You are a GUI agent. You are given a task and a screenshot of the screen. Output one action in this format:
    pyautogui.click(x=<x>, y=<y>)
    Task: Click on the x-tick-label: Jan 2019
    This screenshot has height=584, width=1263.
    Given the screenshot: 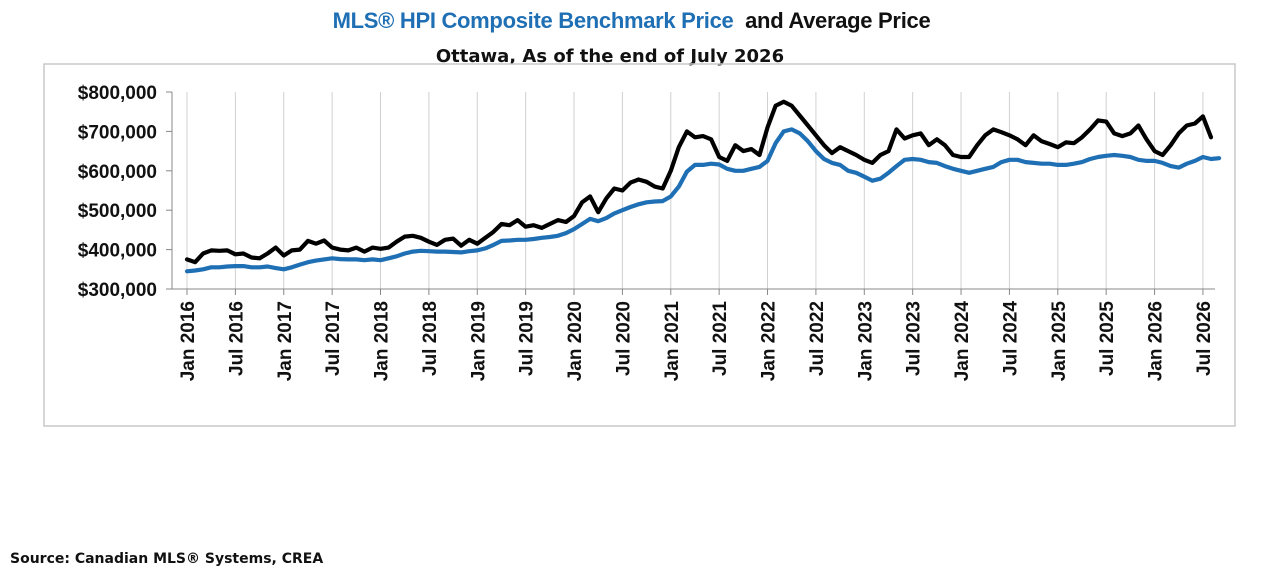 What is the action you would take?
    pyautogui.click(x=478, y=341)
    